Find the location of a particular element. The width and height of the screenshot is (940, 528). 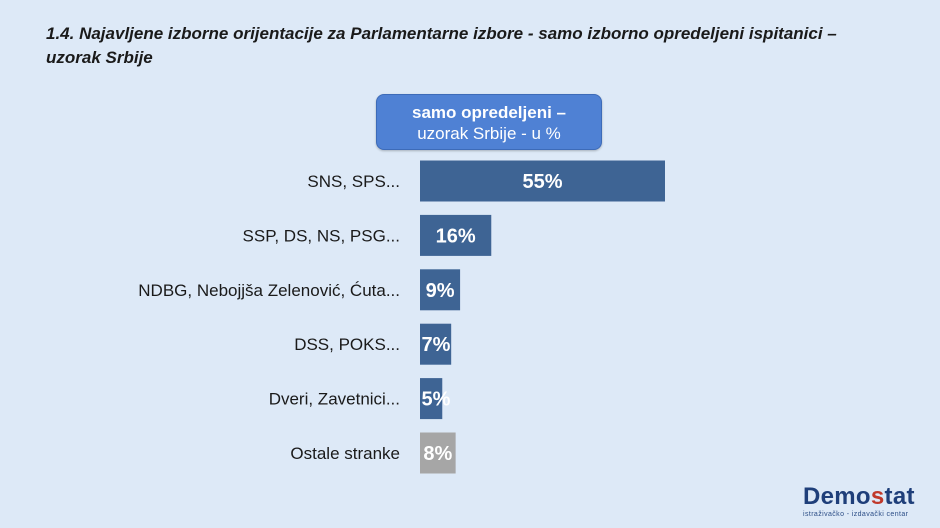

chart-title-line2: uzorak Srbije is located at coordinates (99, 57).